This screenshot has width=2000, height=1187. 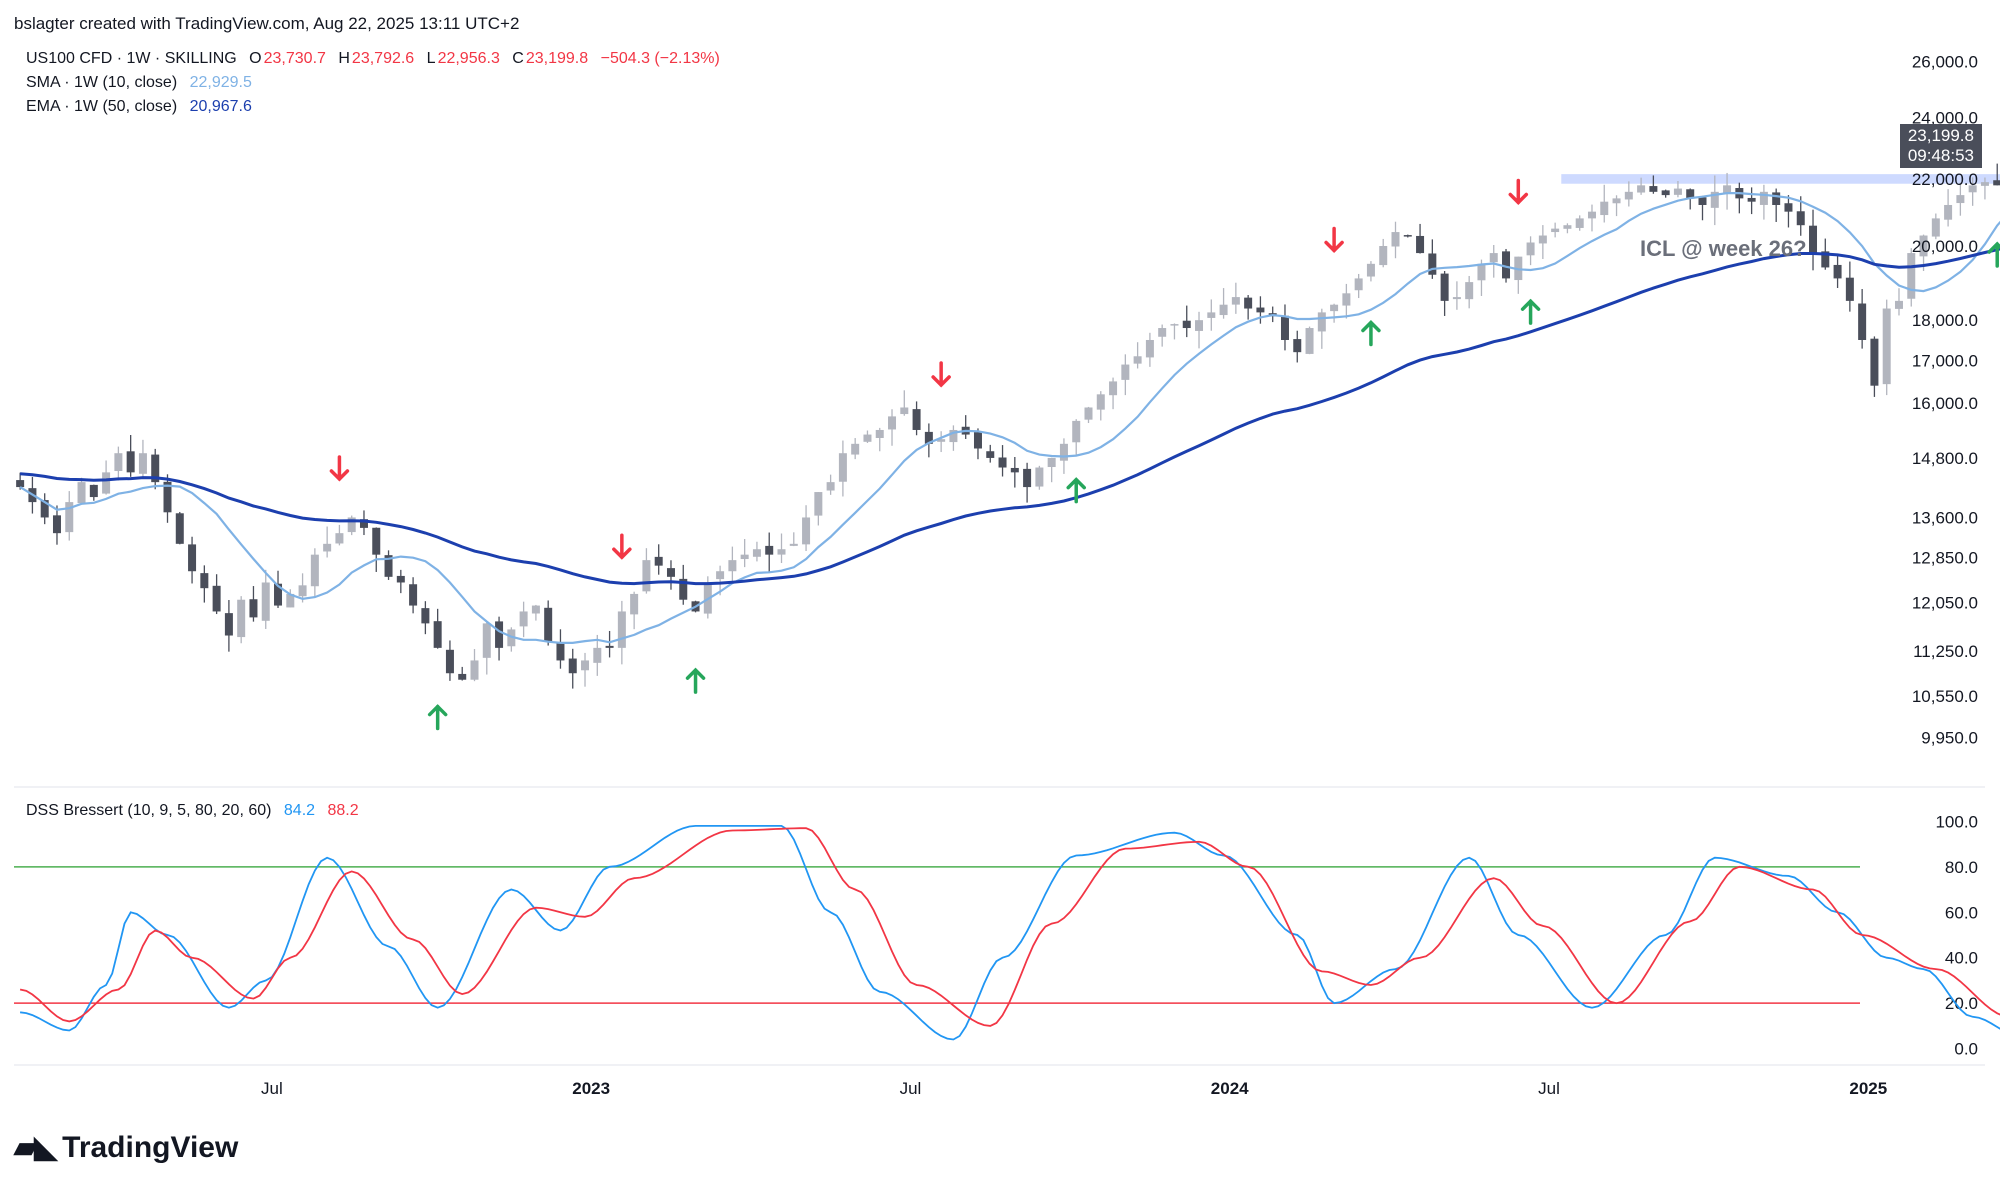 What do you see at coordinates (1945, 696) in the screenshot?
I see `price-axis-tick: 10,550.0` at bounding box center [1945, 696].